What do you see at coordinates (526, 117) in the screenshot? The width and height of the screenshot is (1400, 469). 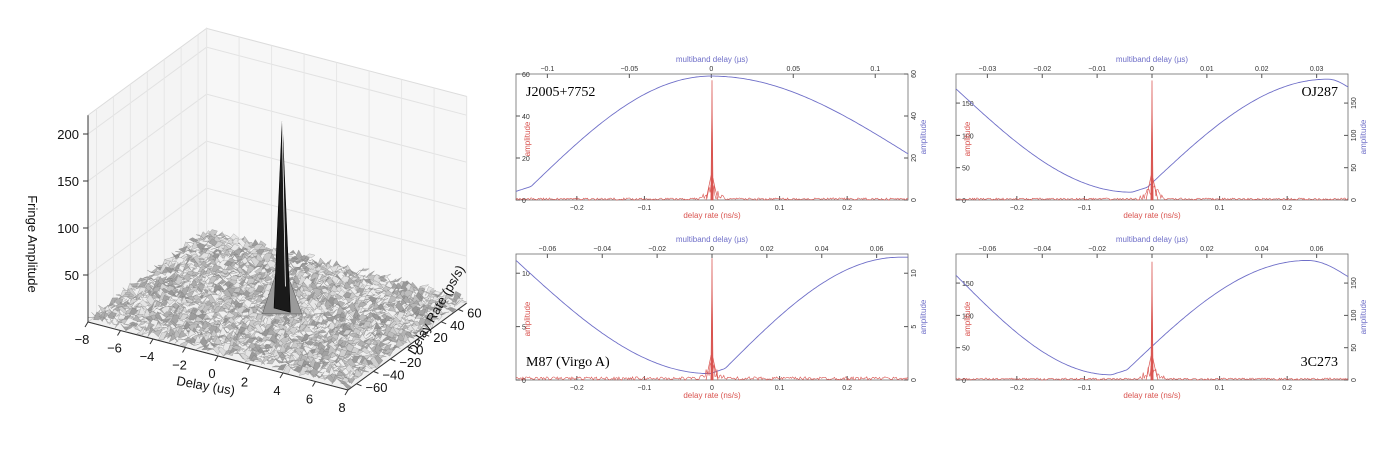 I see `left-tick-label: 40` at bounding box center [526, 117].